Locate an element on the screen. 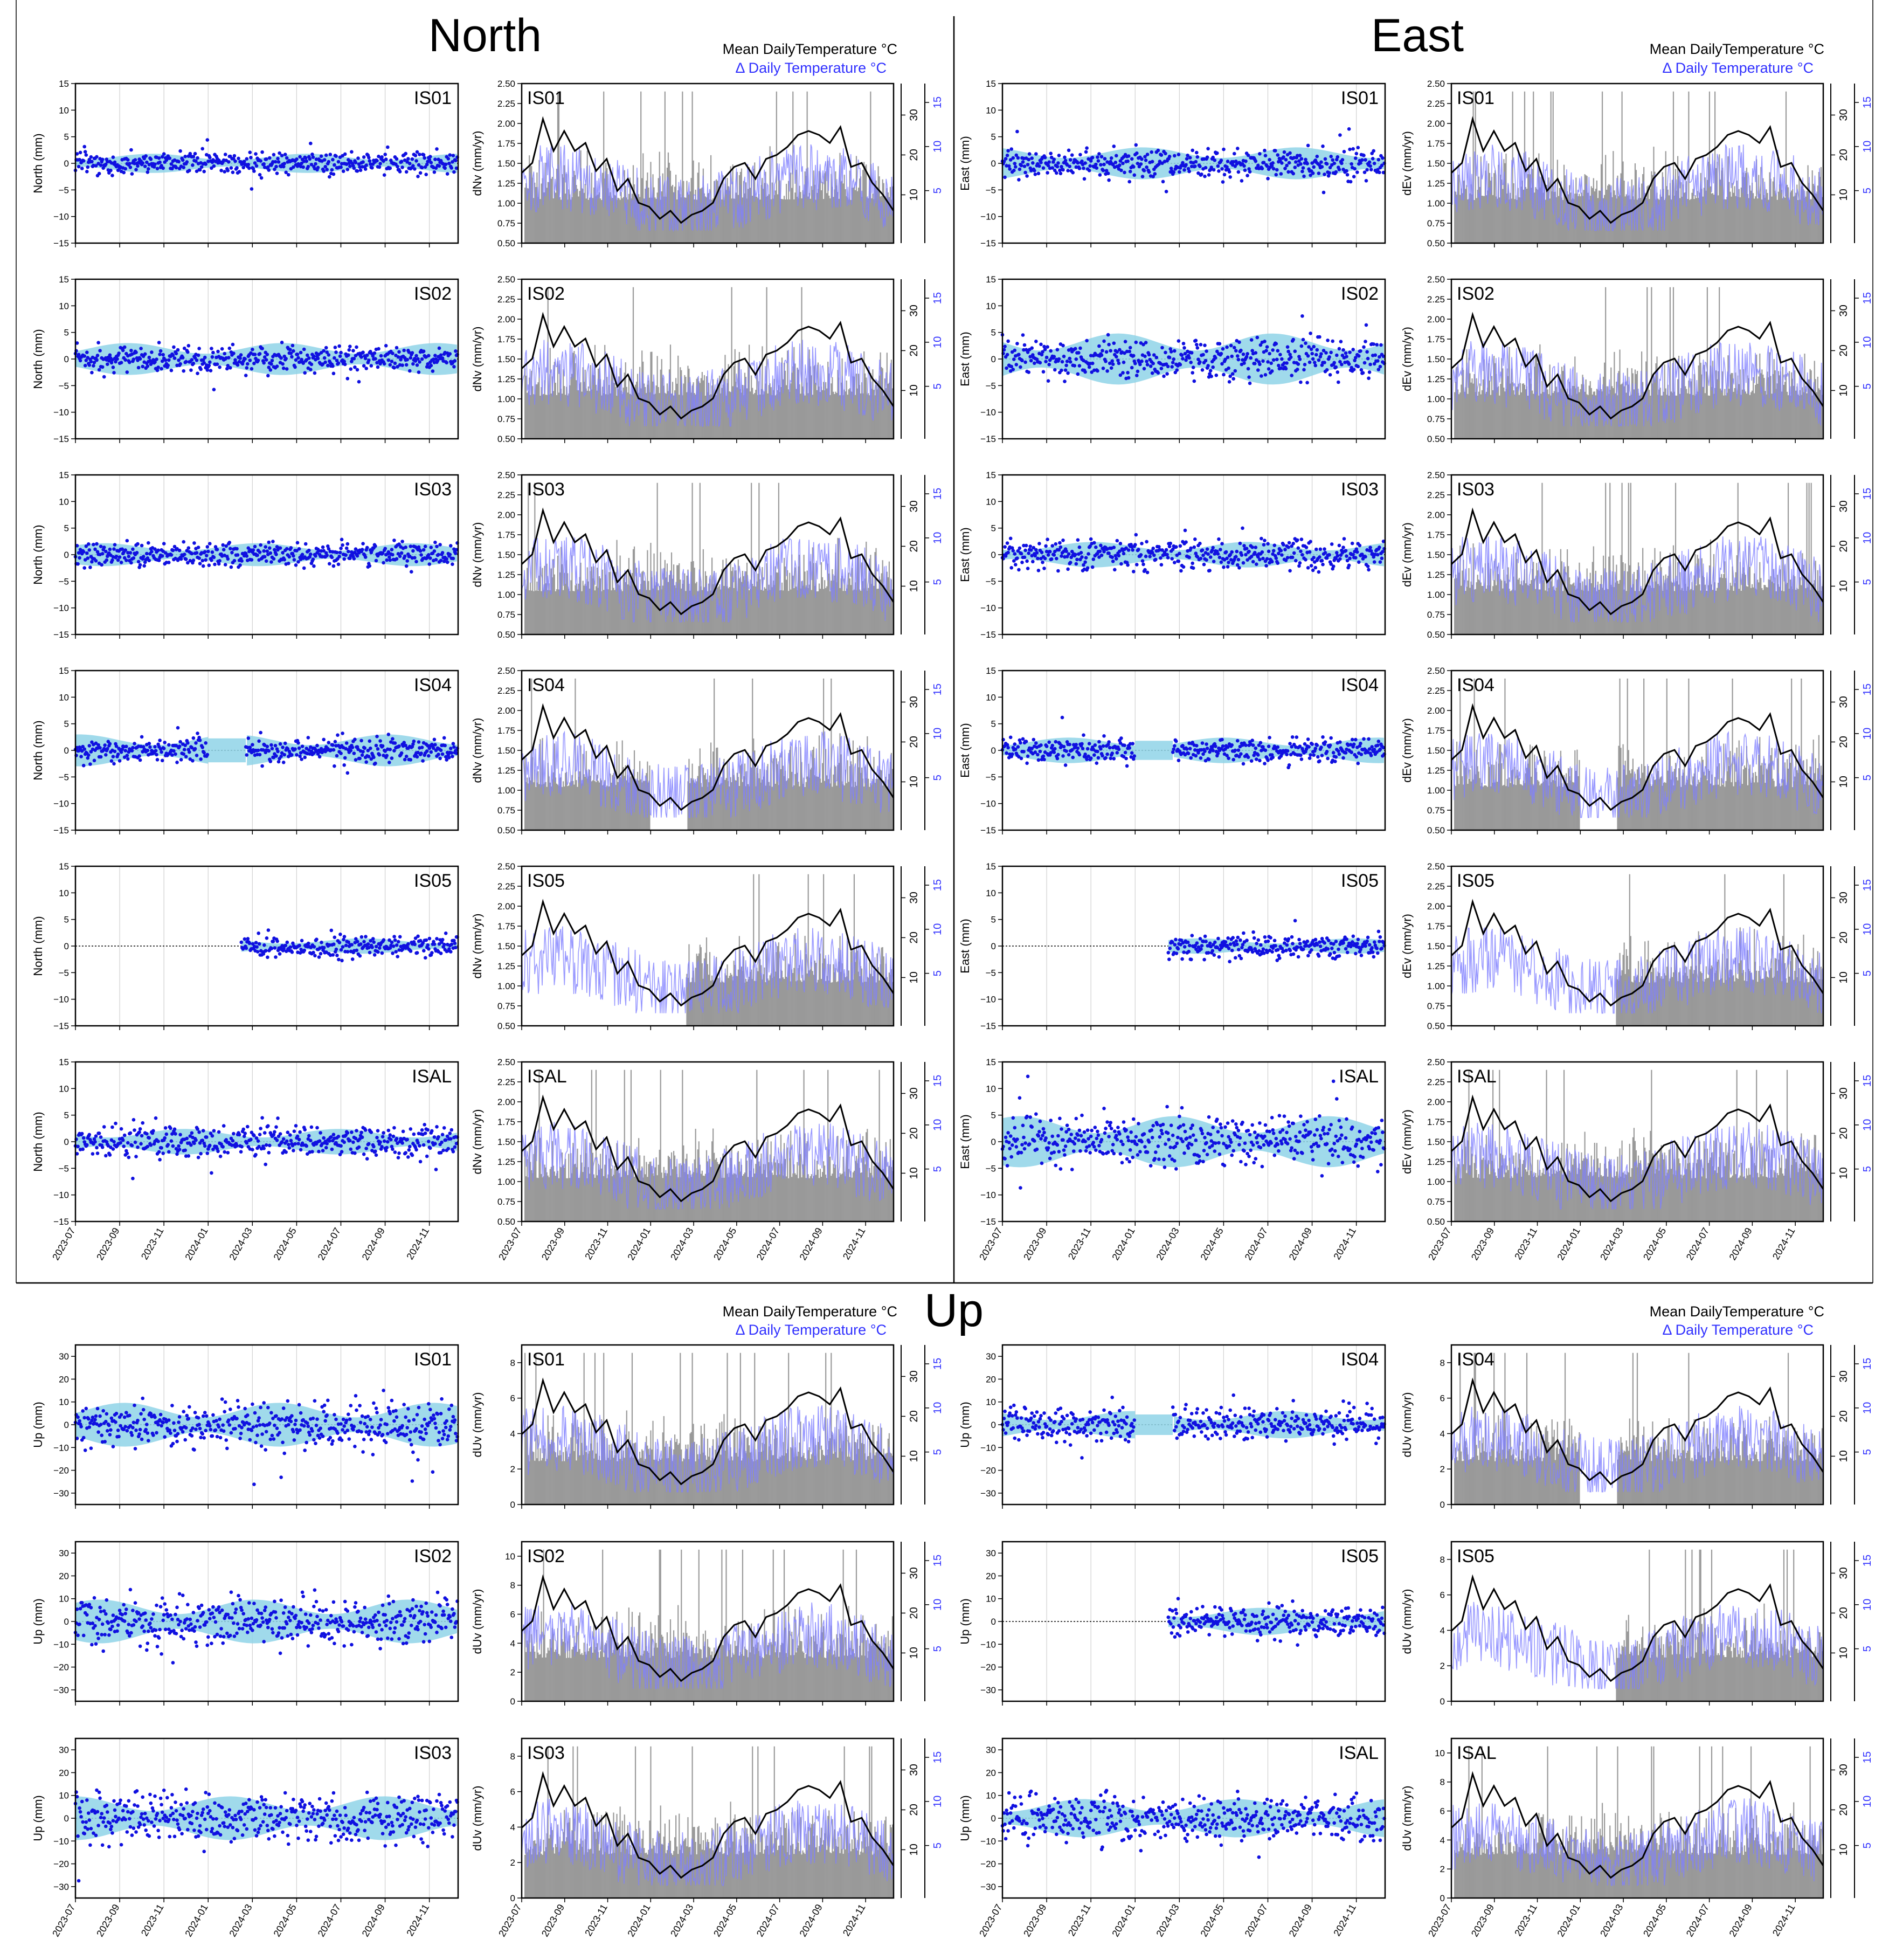 Image resolution: width=1889 pixels, height=1960 pixels. y-tick-label: 2.25 is located at coordinates (506, 691).